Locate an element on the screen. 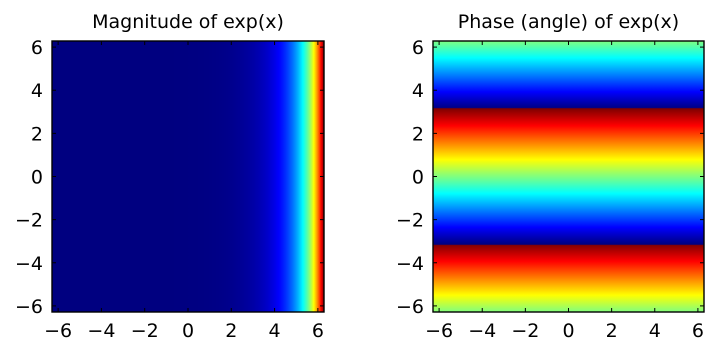 Image resolution: width=706 pixels, height=341 pixels. chart-title: Phase (angle) of exp(x) is located at coordinates (568, 22).